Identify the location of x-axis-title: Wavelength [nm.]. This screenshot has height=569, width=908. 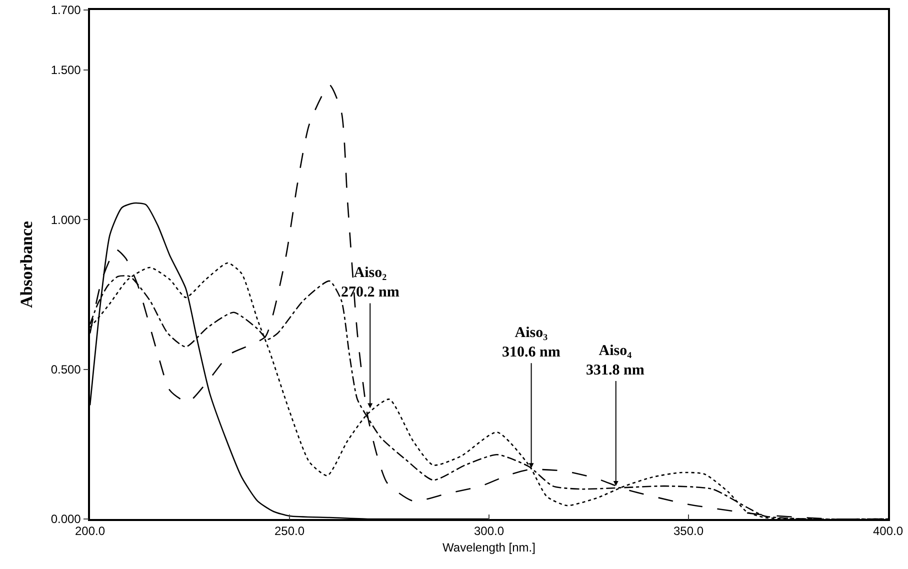
(489, 547).